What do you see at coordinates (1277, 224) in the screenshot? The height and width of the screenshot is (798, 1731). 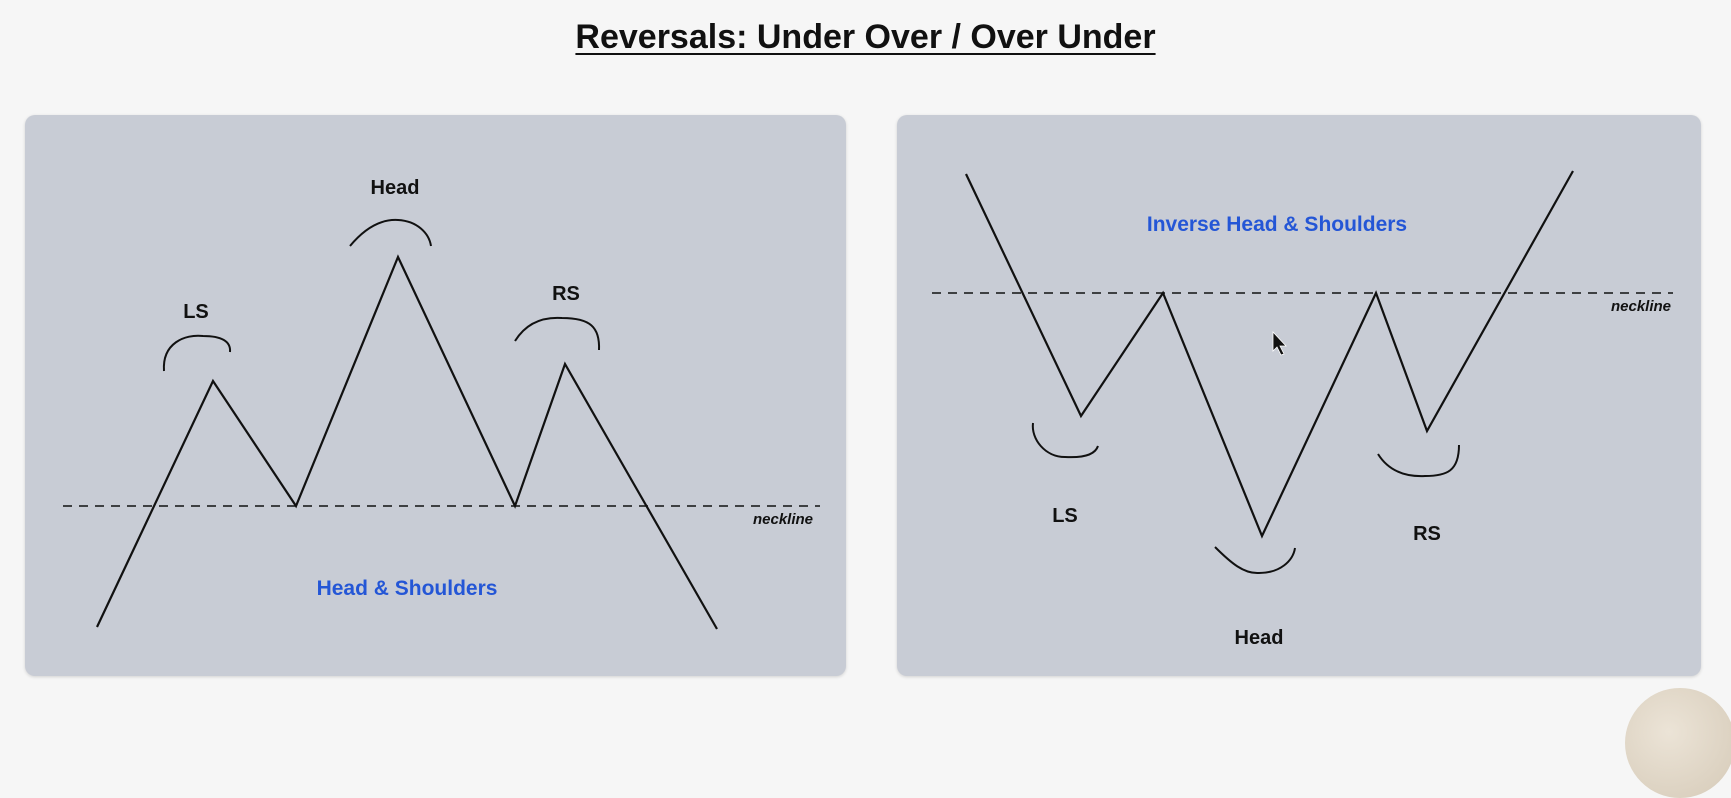 I see `pattern-name: Inverse Head & Shoulders` at bounding box center [1277, 224].